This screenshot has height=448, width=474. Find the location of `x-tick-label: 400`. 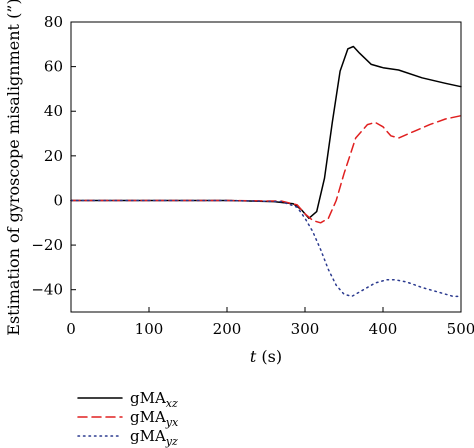

x-tick-label: 400 is located at coordinates (383, 329).